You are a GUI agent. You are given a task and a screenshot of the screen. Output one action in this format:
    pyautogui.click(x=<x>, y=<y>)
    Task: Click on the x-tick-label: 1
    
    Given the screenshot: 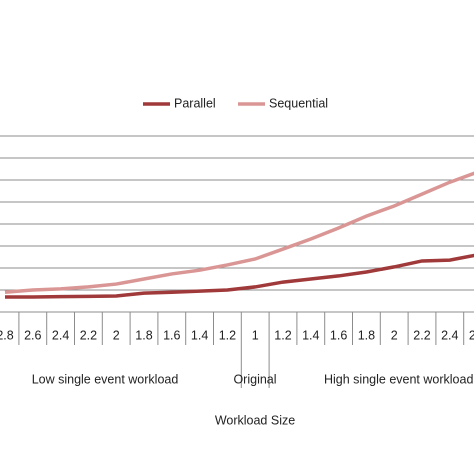 What is the action you would take?
    pyautogui.click(x=255, y=335)
    